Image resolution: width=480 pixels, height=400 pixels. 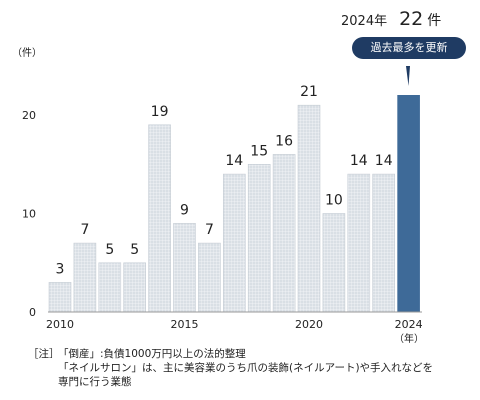 I want to click on bar-2020, so click(x=309, y=208).